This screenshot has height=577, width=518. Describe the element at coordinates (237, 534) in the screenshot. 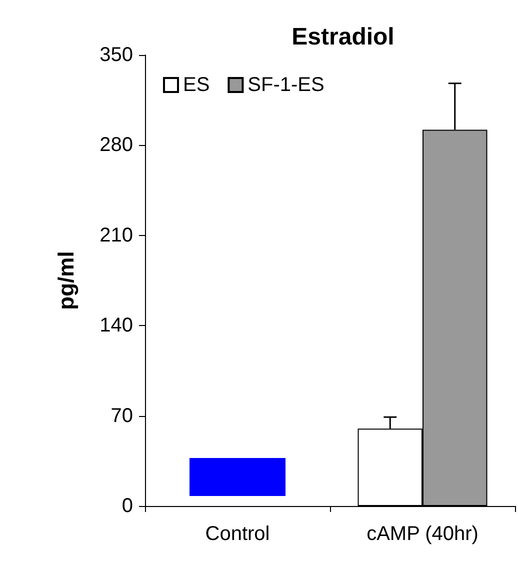

I see `x-tick-label: Control` at that location.